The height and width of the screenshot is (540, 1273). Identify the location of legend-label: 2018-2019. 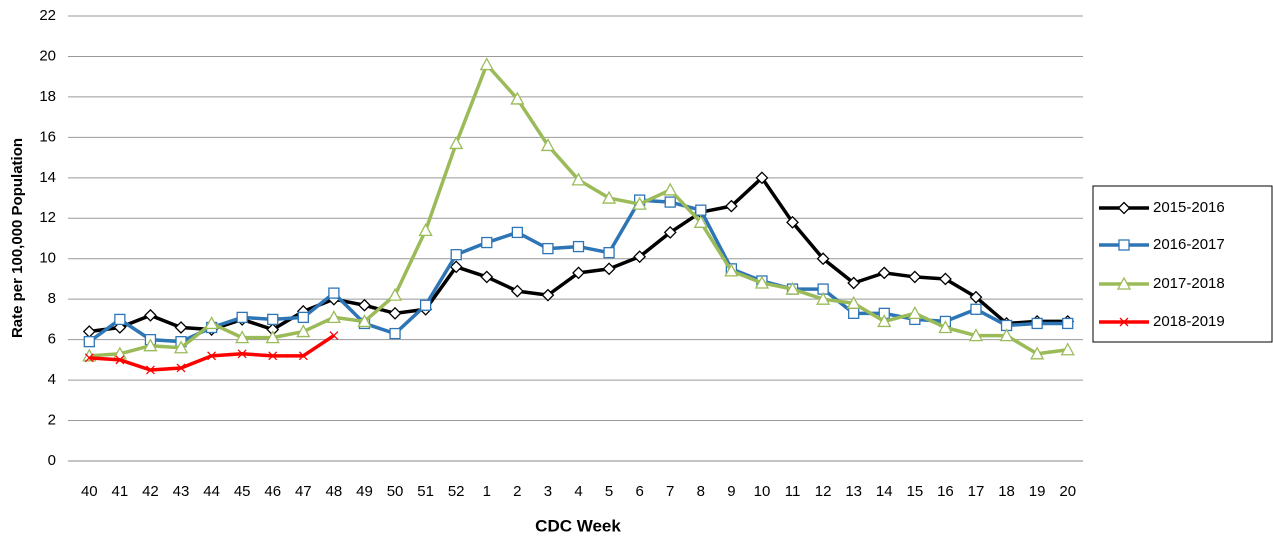
(1189, 321).